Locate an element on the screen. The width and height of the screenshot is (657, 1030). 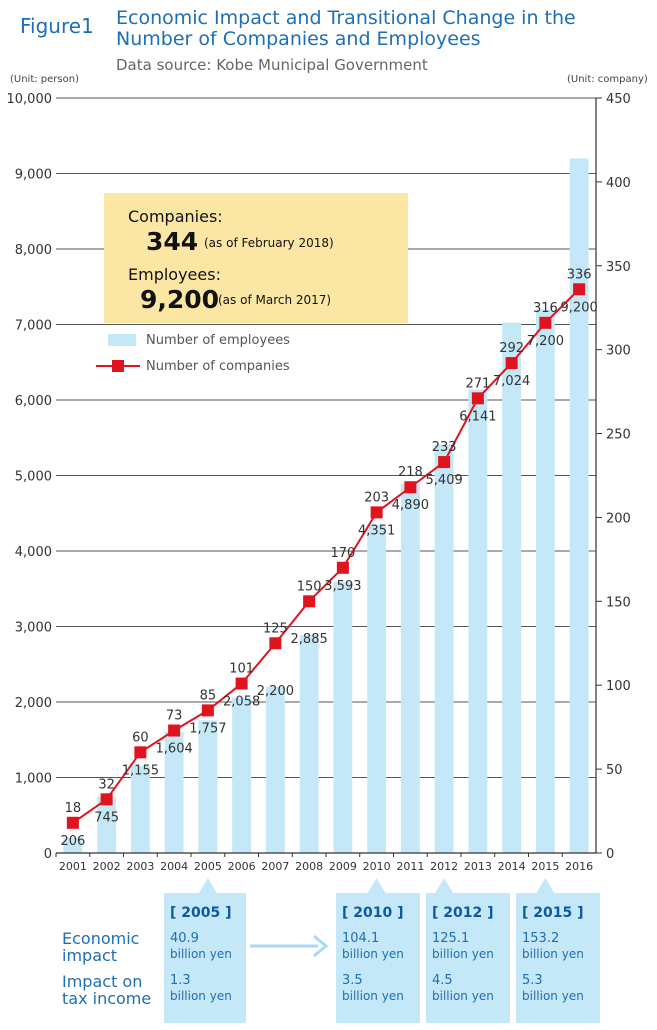
right-axis-unit: (Unit: company) is located at coordinates (607, 79).